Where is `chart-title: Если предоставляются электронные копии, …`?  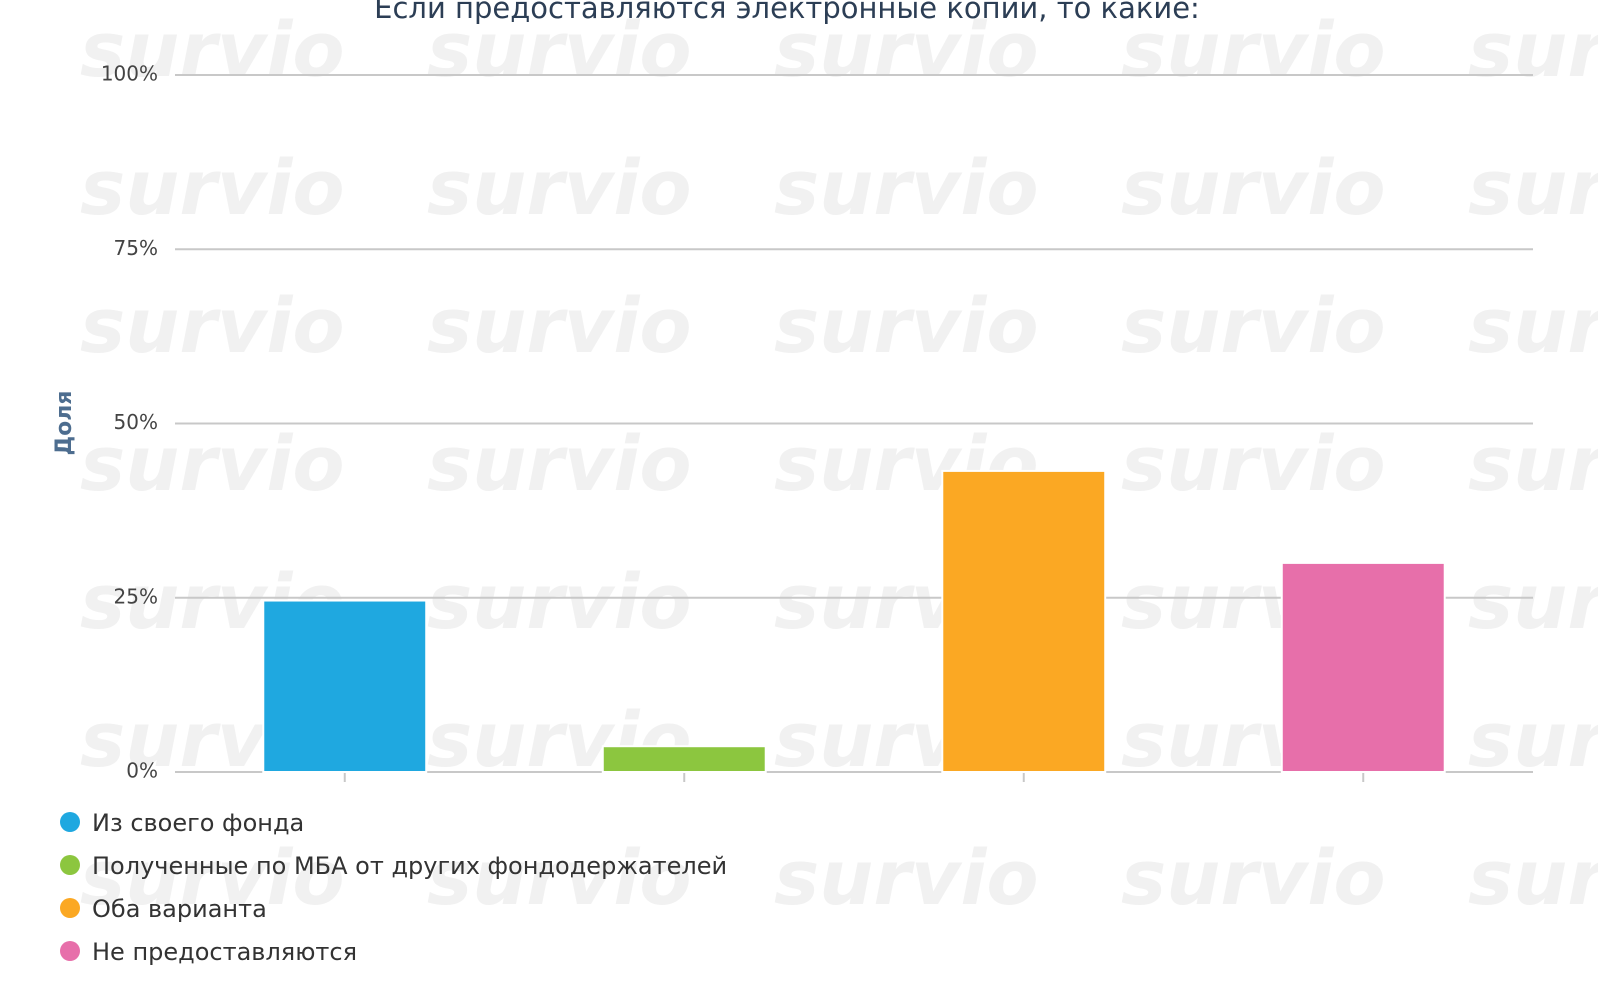
chart-title: Если предоставляются электронные копии, … is located at coordinates (787, 12).